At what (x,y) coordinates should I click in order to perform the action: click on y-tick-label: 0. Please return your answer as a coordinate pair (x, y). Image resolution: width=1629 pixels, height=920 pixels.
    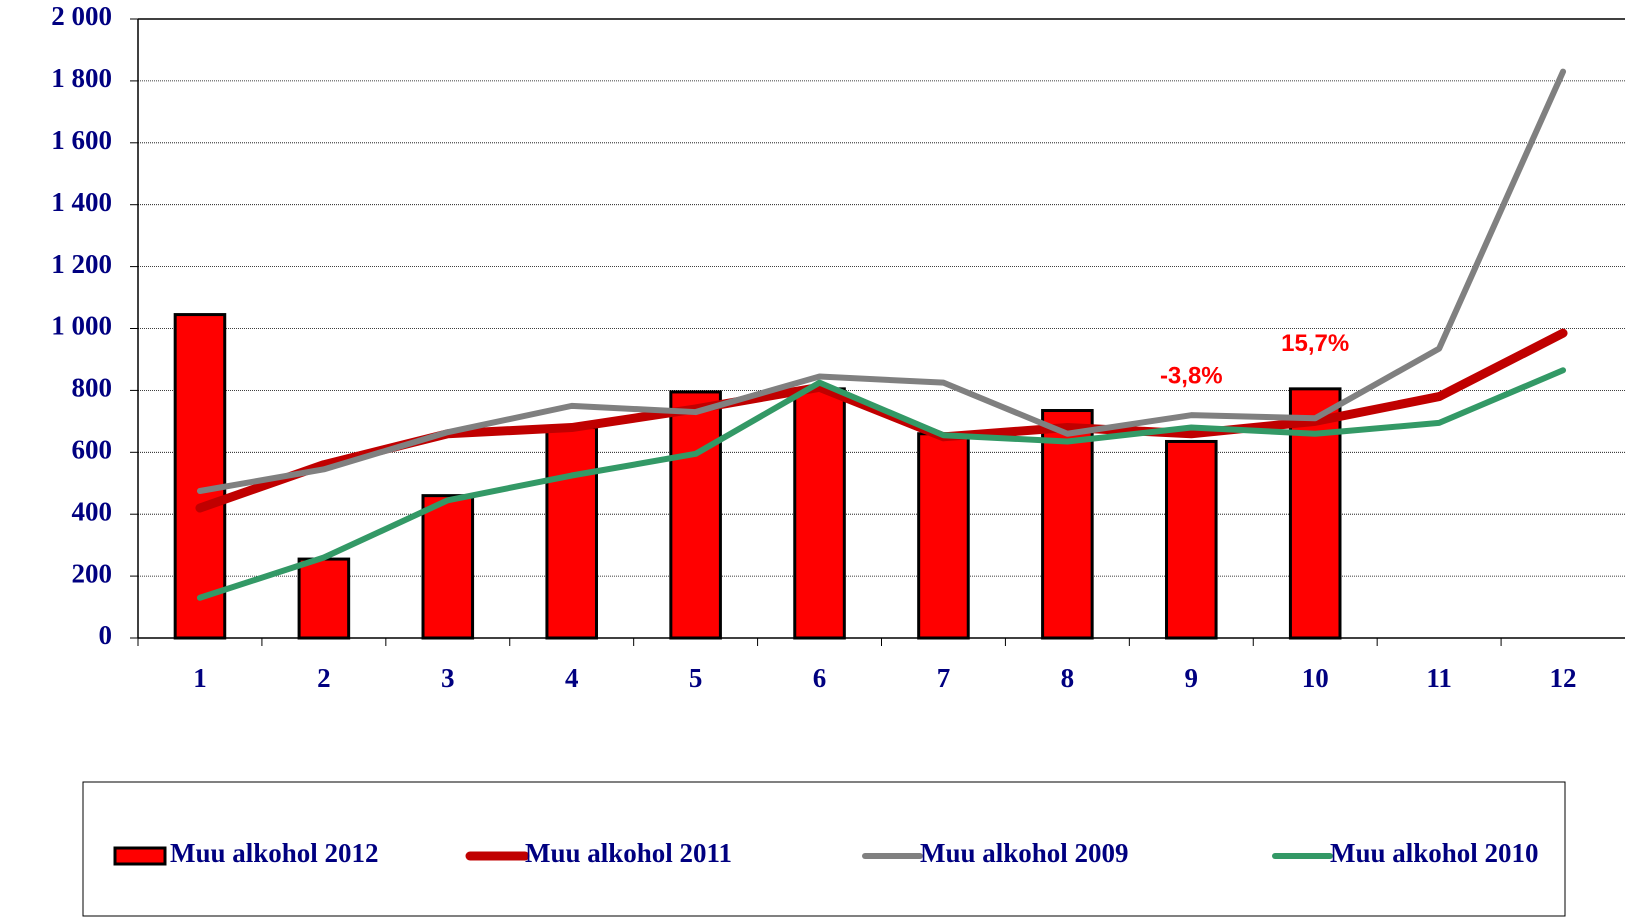
    Looking at the image, I should click on (106, 635).